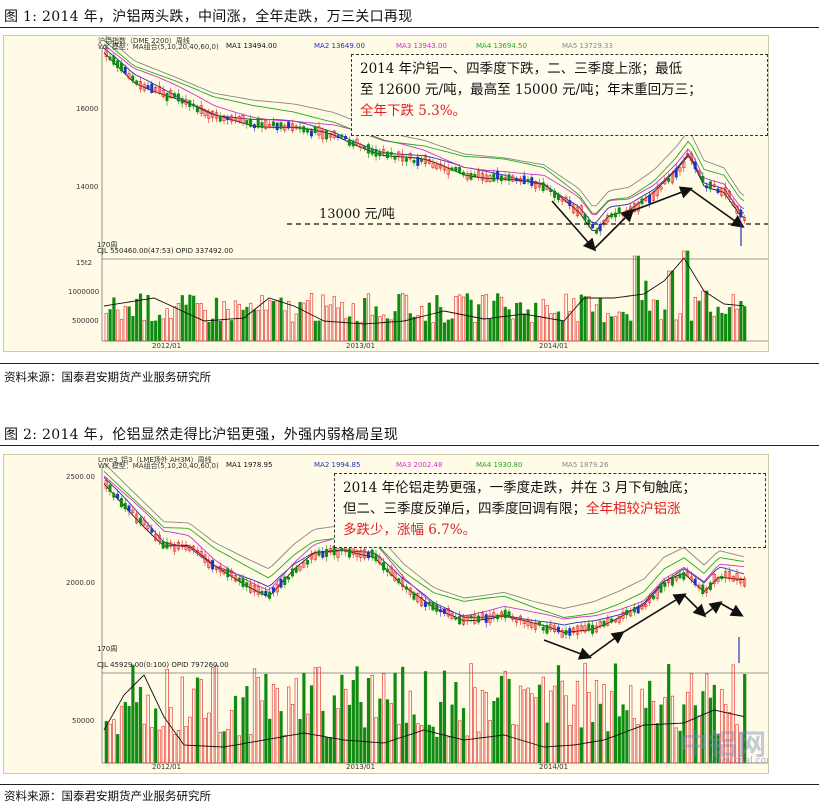  What do you see at coordinates (249, 465) in the screenshot?
I see `figure2-legend-ma1: MA1 1978.95` at bounding box center [249, 465].